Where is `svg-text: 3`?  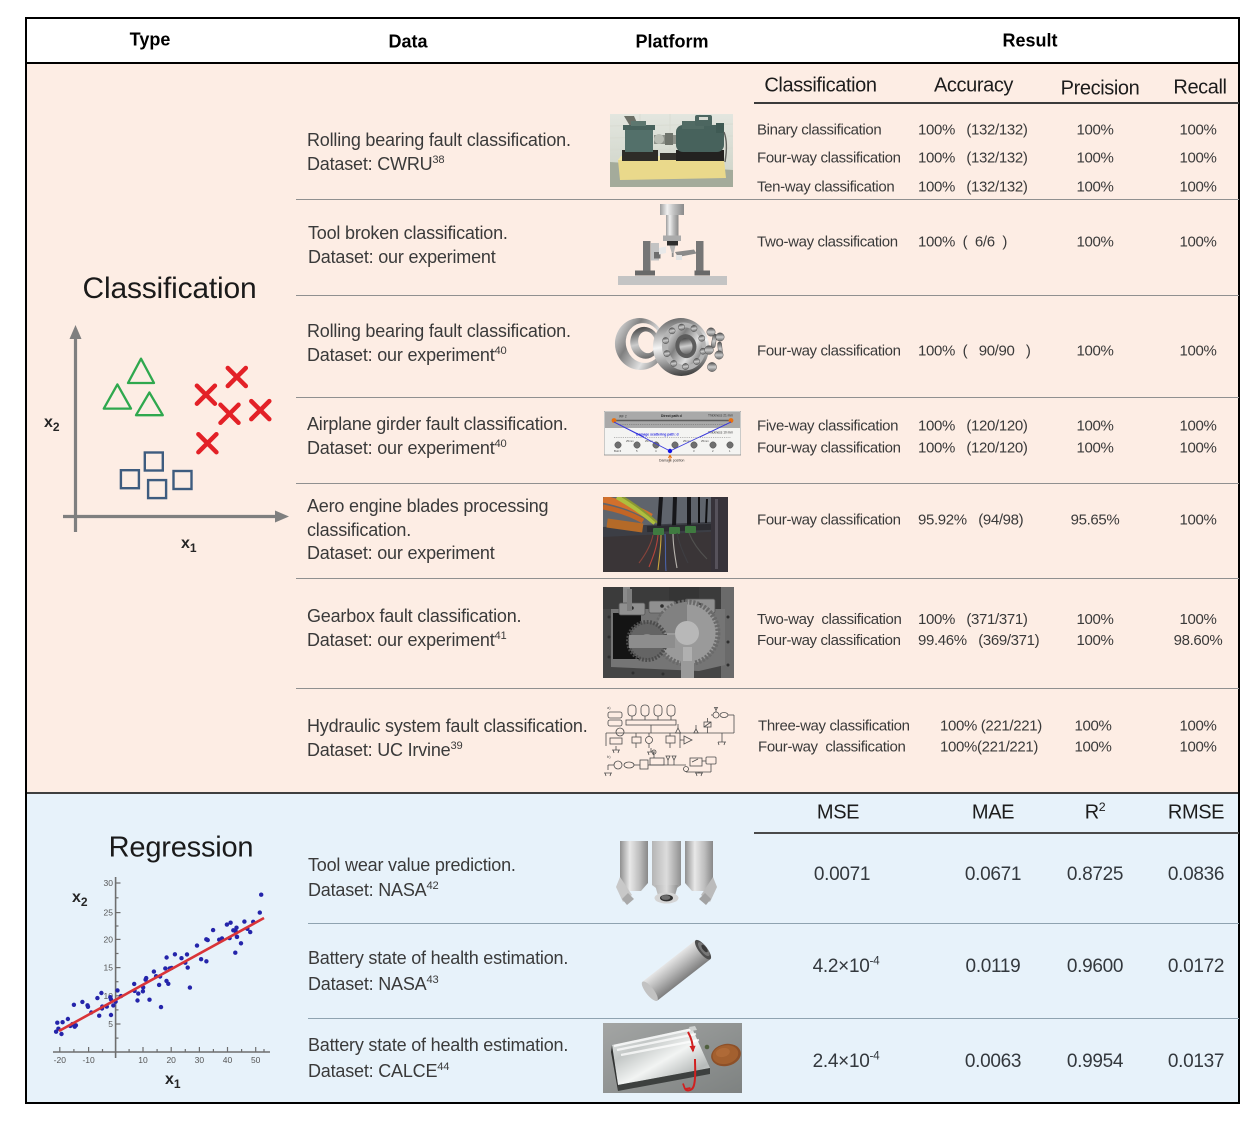 svg-text: 3 is located at coordinates (694, 451).